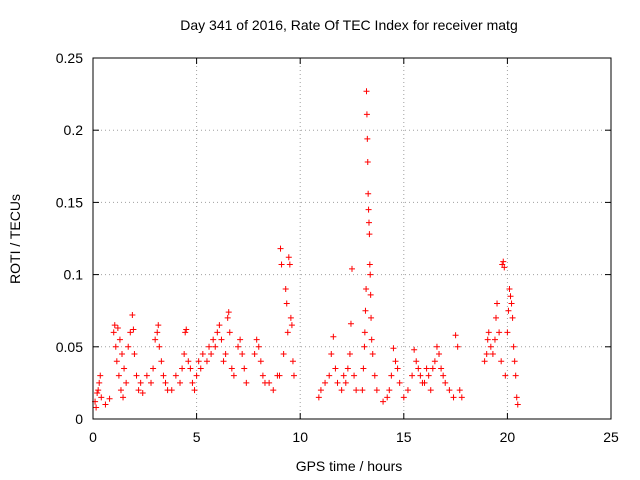  What do you see at coordinates (300, 437) in the screenshot?
I see `x-tick-label: 10` at bounding box center [300, 437].